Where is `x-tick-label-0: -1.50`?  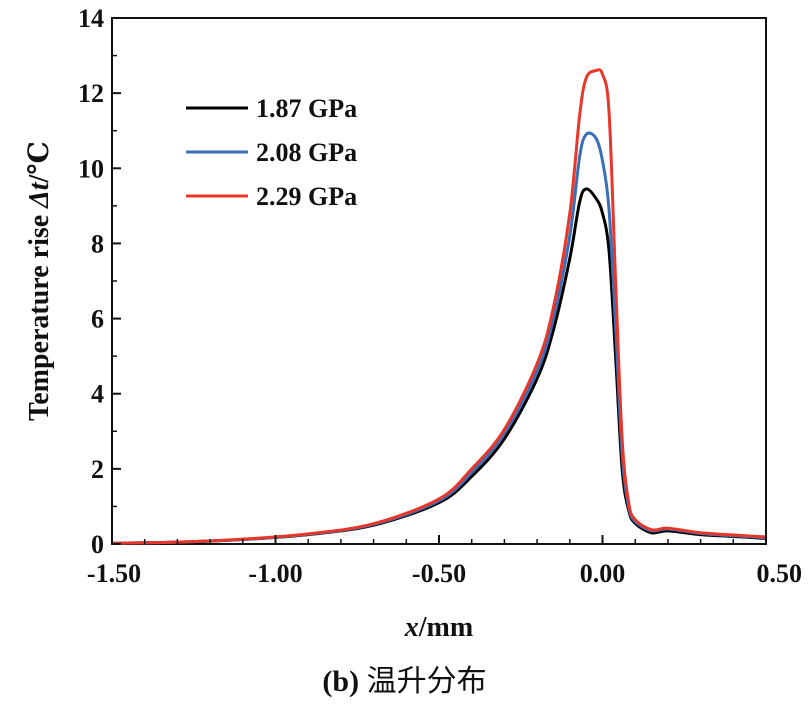
x-tick-label-0: -1.50 is located at coordinates (114, 573).